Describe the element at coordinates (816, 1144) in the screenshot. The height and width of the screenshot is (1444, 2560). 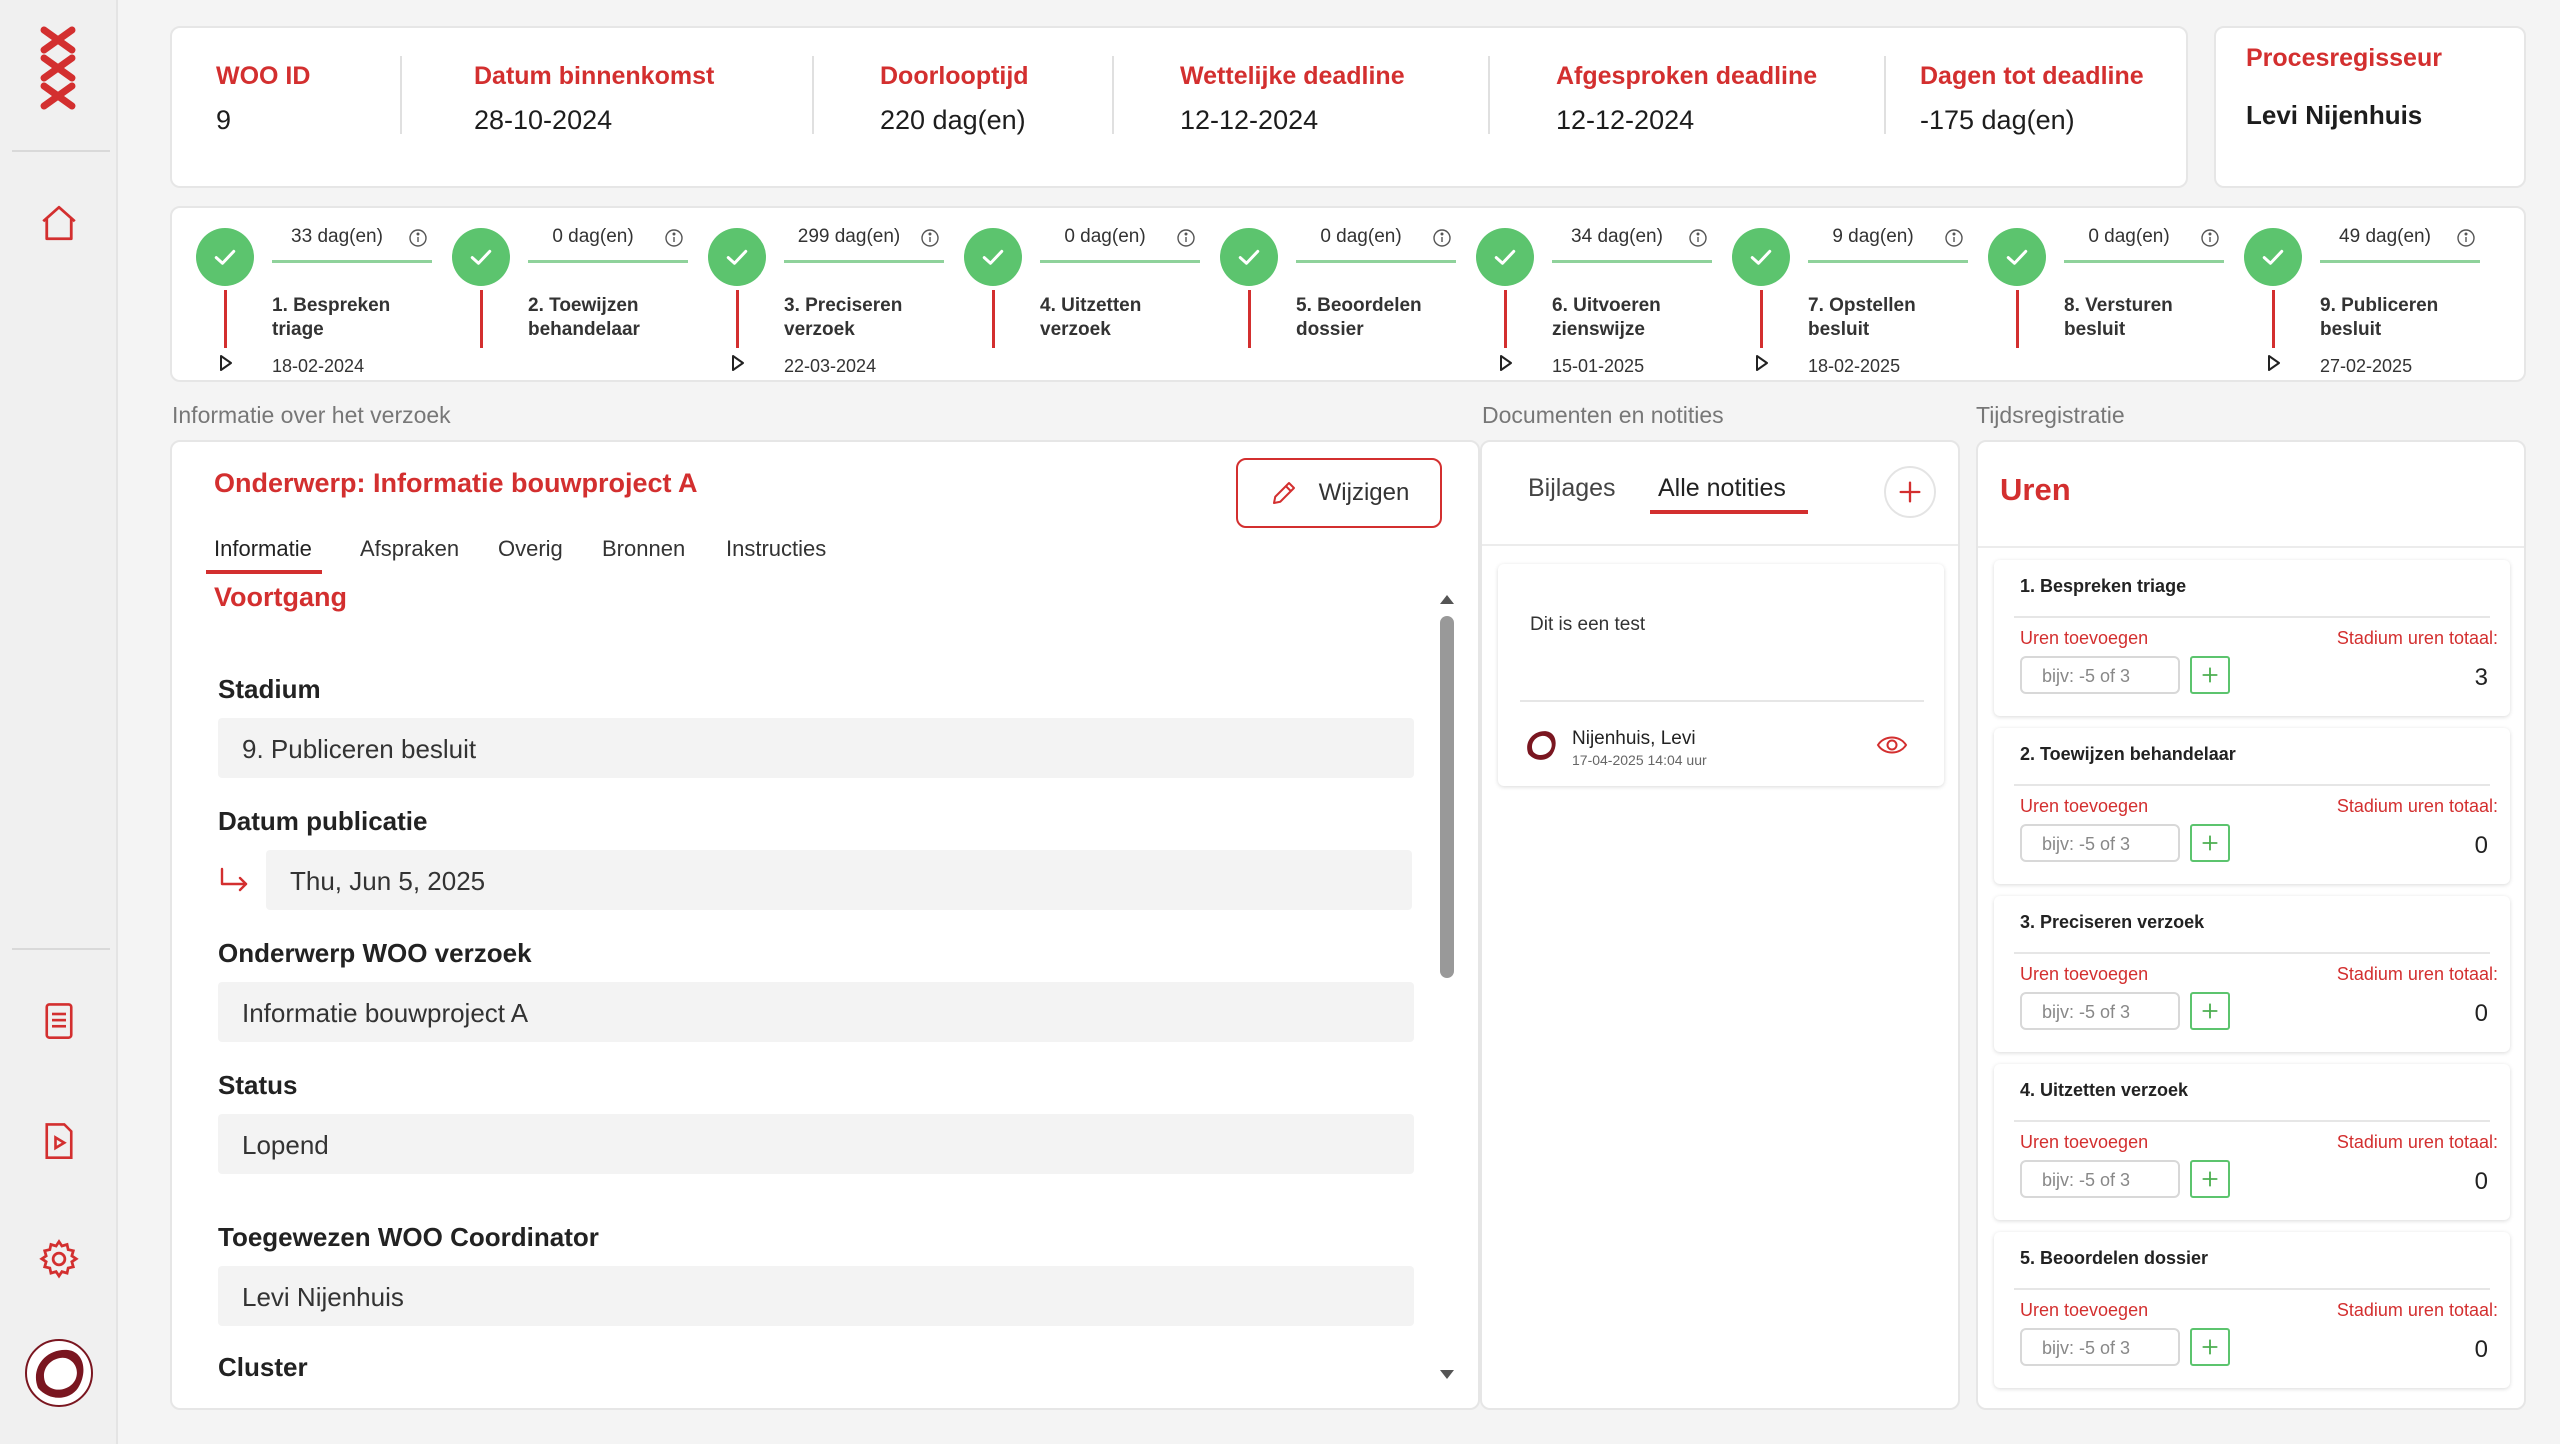
I see `status-field: Lopend` at that location.